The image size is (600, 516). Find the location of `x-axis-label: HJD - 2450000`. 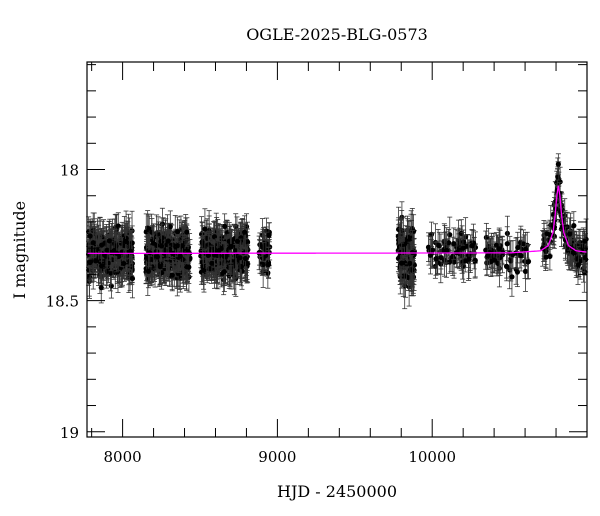

x-axis-label: HJD - 2450000 is located at coordinates (337, 491).